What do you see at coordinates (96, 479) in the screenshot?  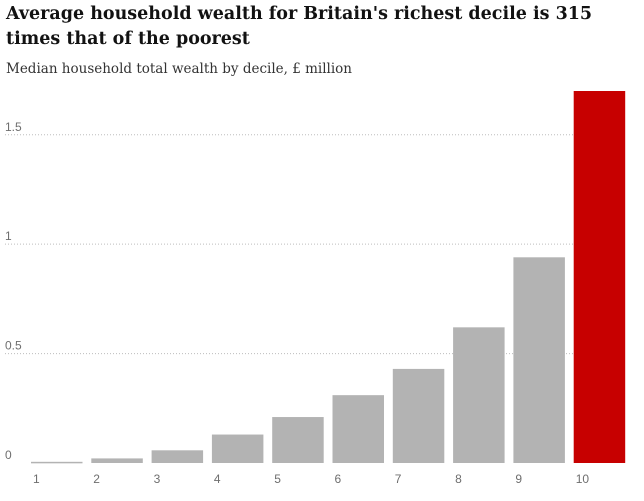 I see `x-tick-label: 2` at bounding box center [96, 479].